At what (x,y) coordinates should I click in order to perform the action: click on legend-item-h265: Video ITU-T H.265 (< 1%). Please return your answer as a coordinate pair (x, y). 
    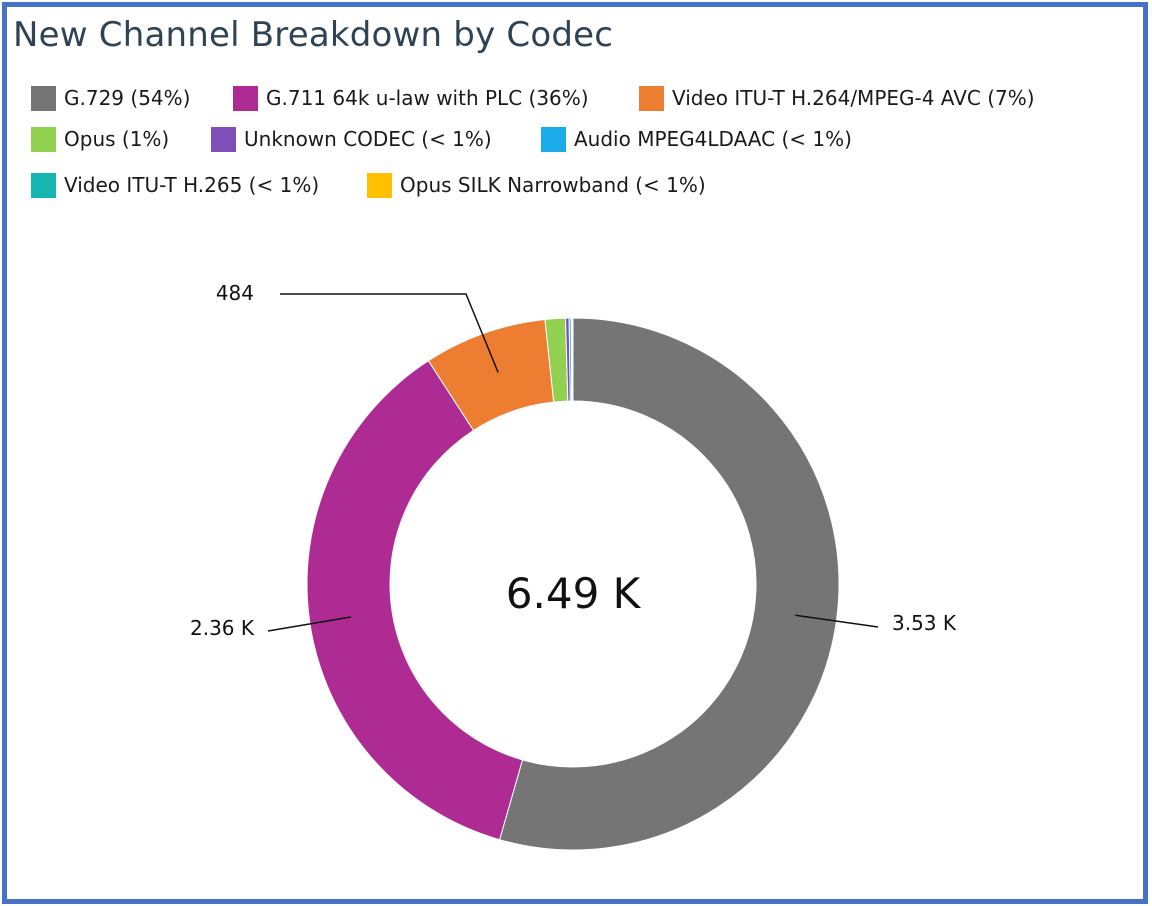
    Looking at the image, I should click on (175, 185).